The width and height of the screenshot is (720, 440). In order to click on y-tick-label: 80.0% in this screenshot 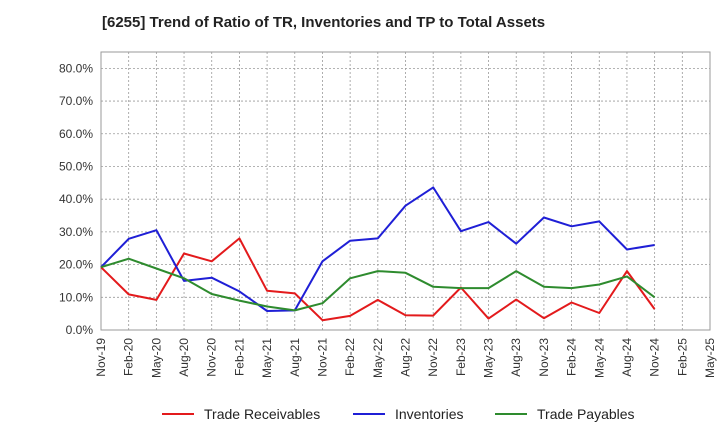, I will do `click(76, 68)`.